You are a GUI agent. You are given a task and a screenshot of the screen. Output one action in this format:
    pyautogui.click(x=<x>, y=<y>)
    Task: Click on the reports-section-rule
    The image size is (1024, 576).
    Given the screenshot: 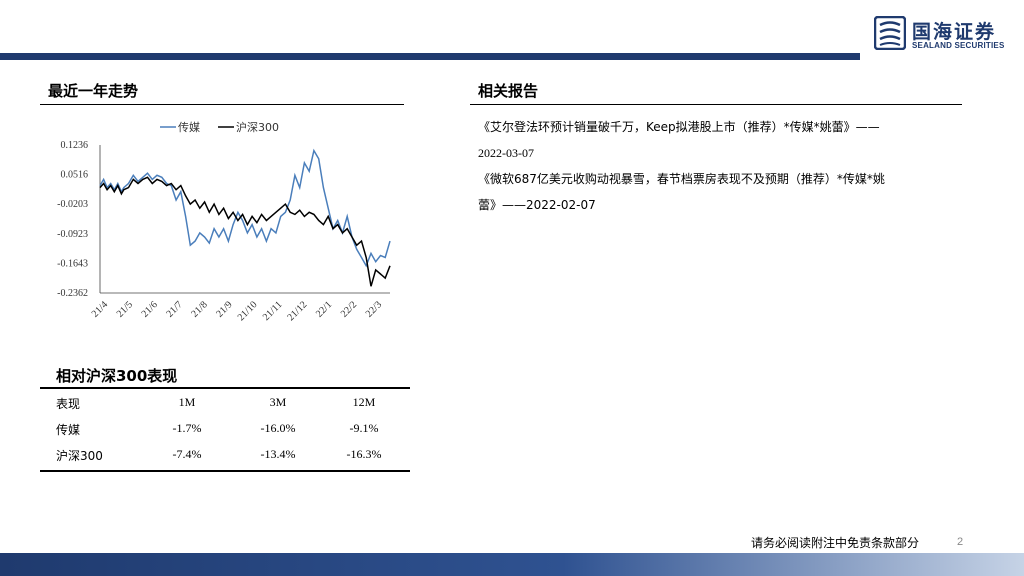 What is the action you would take?
    pyautogui.click(x=716, y=104)
    